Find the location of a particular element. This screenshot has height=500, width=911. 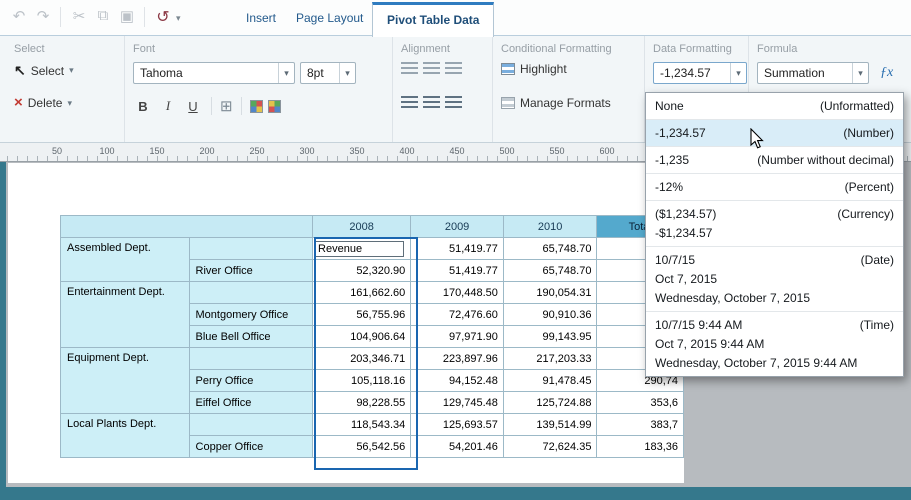

menu-item-category: (Number without decimal) is located at coordinates (825, 160).